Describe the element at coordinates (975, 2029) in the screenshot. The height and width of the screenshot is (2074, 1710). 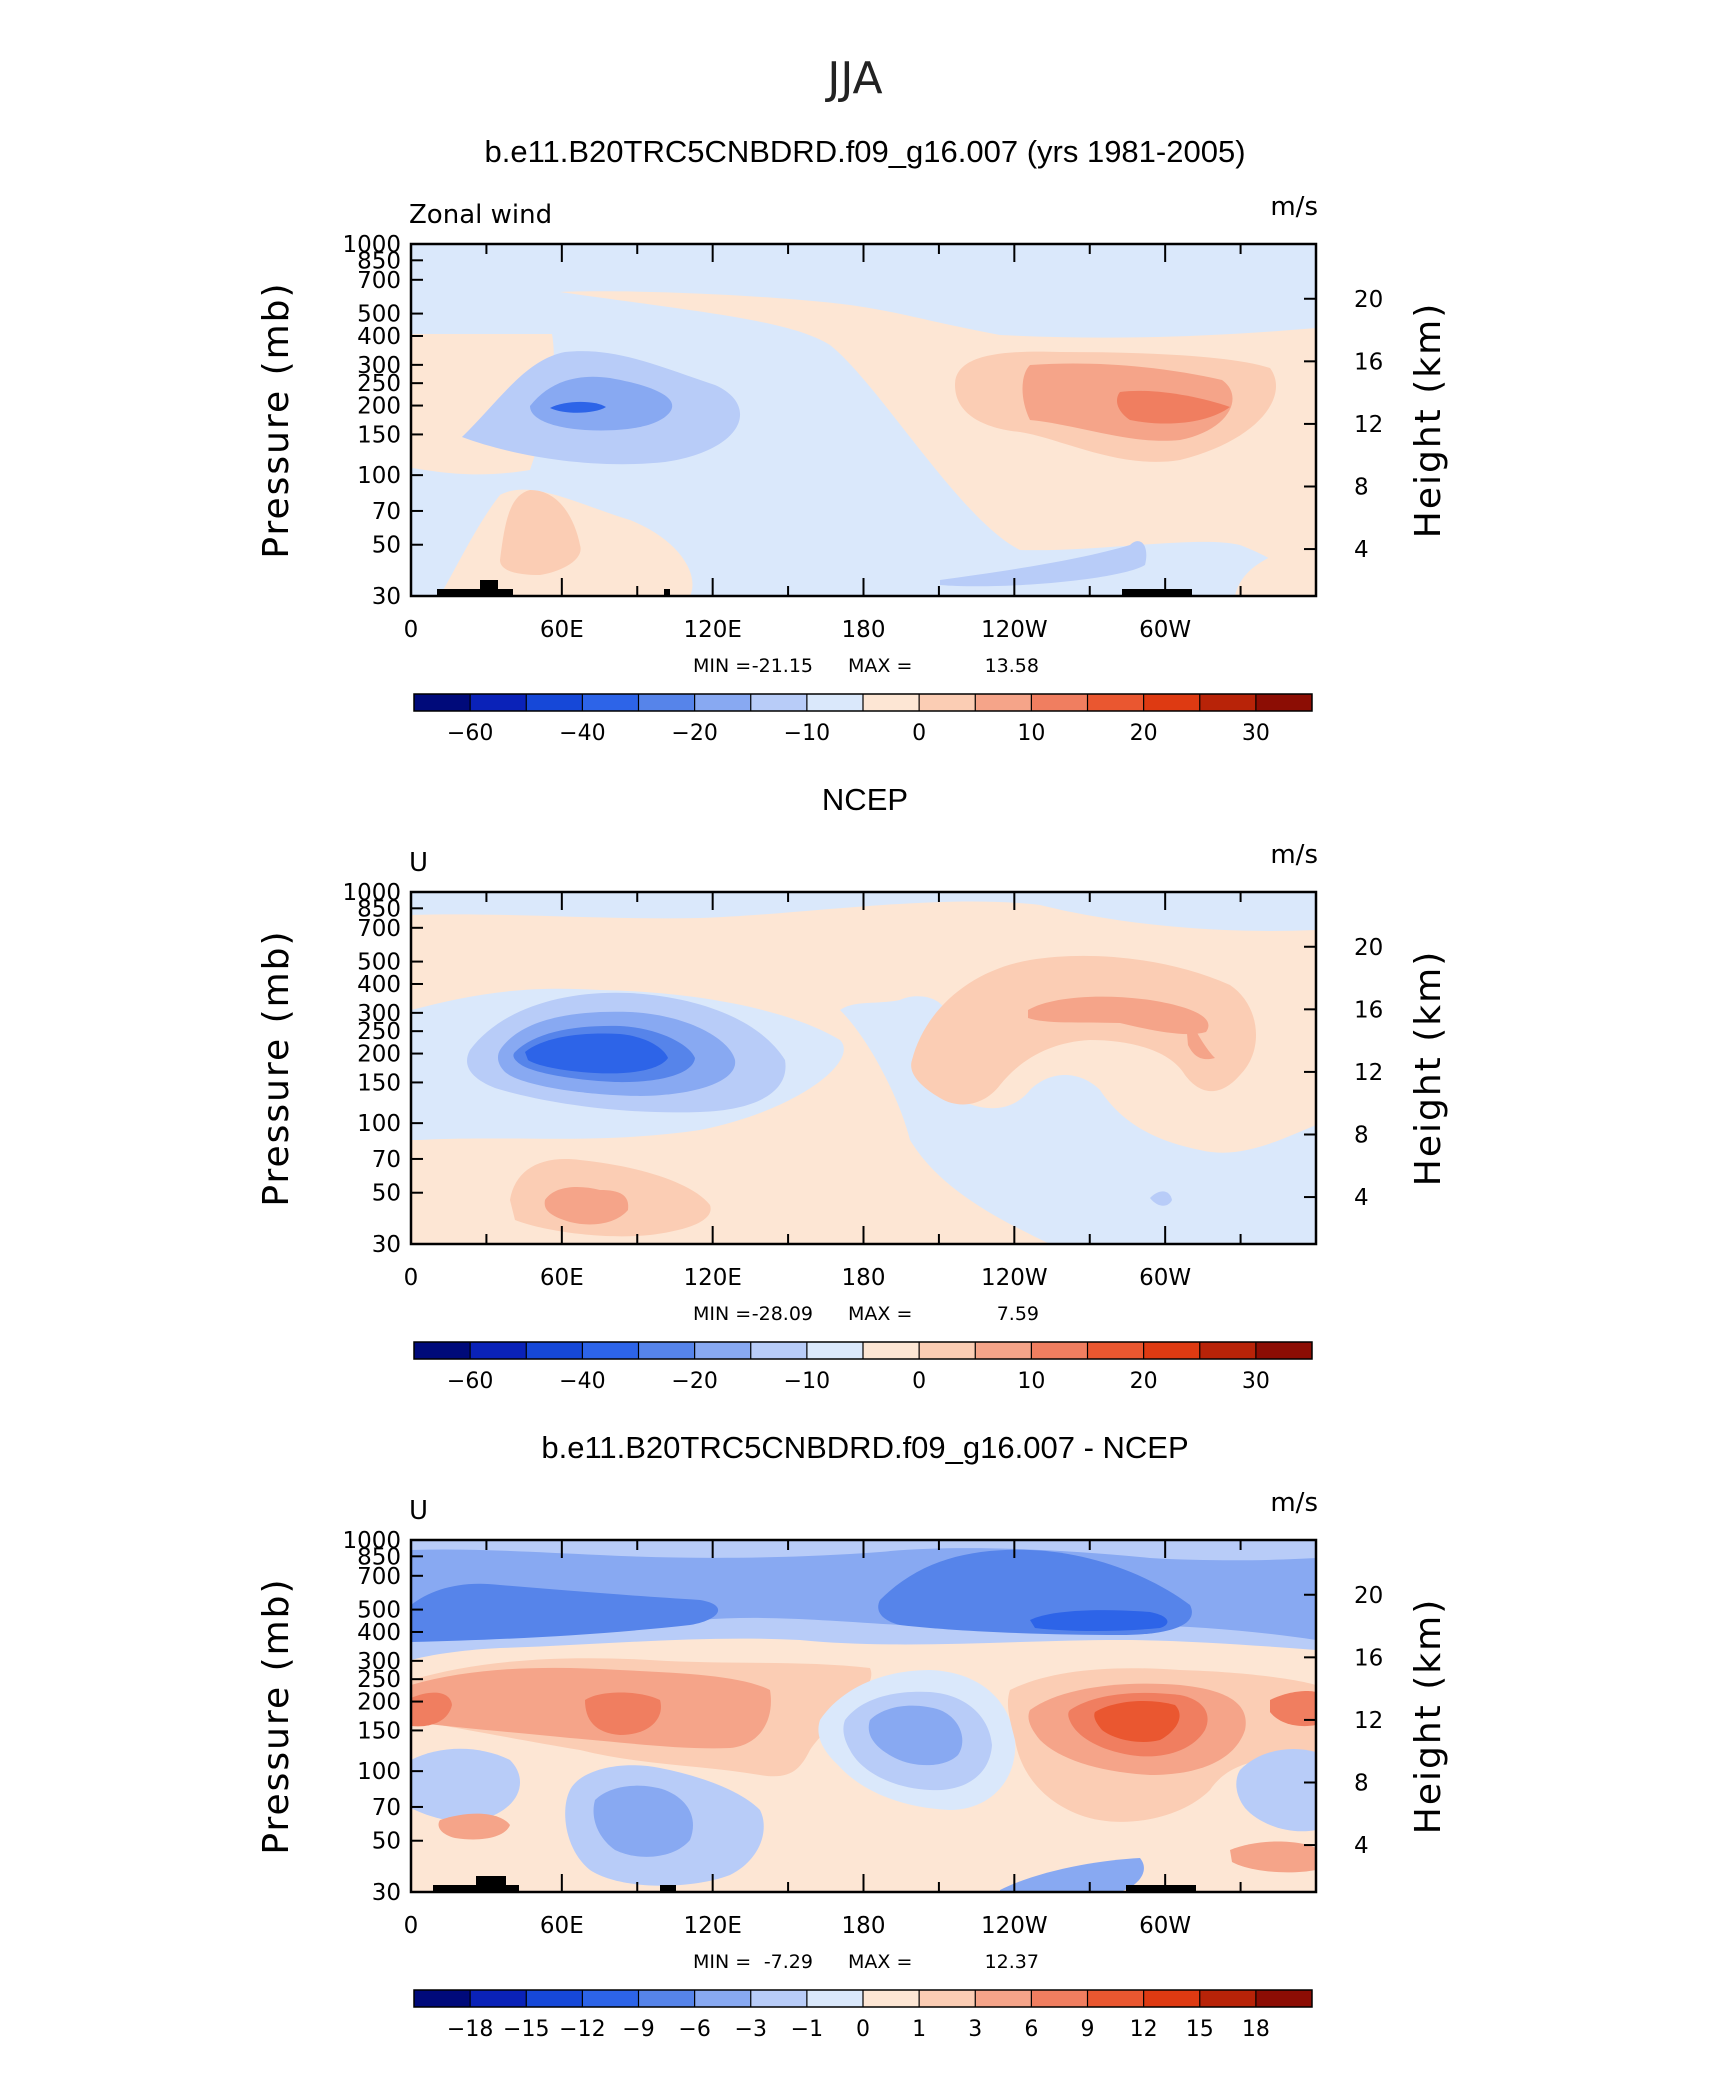
I see `colorbar-label: 3` at that location.